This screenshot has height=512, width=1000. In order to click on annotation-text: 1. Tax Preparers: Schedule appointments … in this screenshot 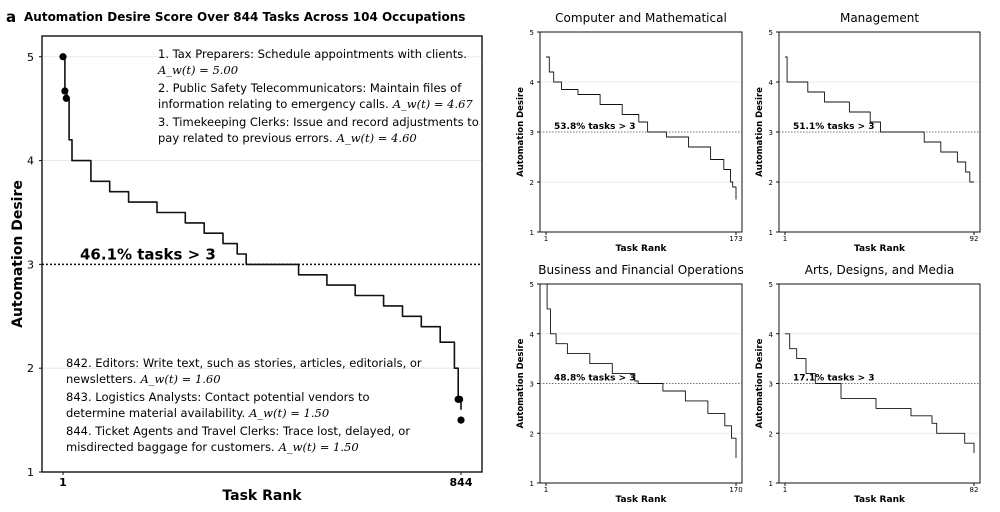, I will do `click(312, 62)`.